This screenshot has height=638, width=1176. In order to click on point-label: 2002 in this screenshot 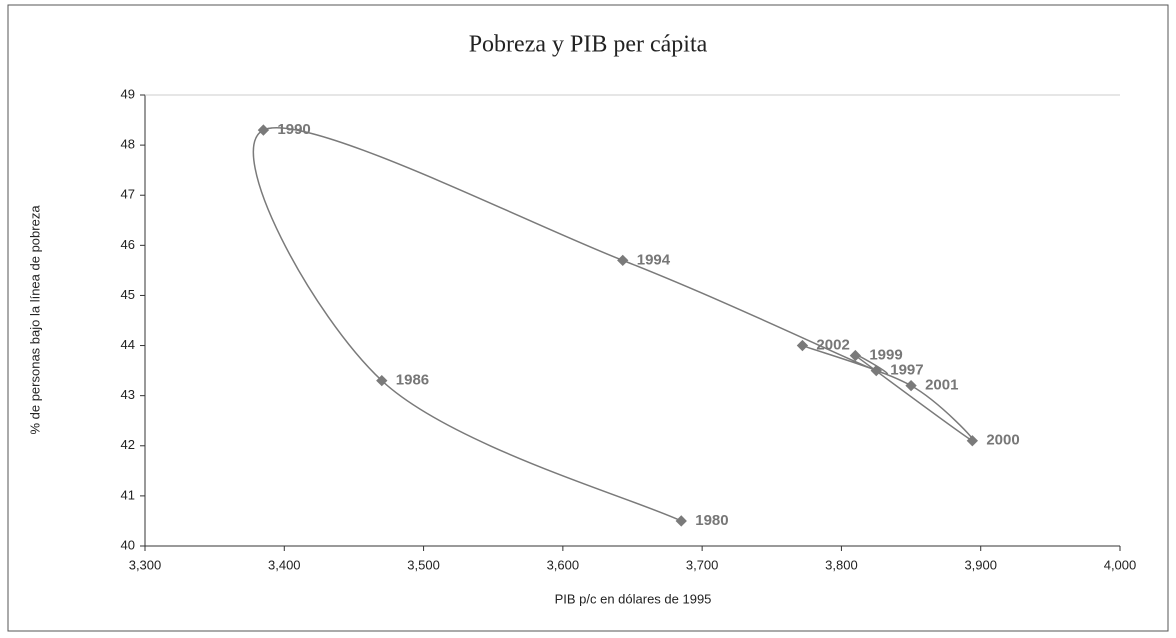, I will do `click(832, 345)`.